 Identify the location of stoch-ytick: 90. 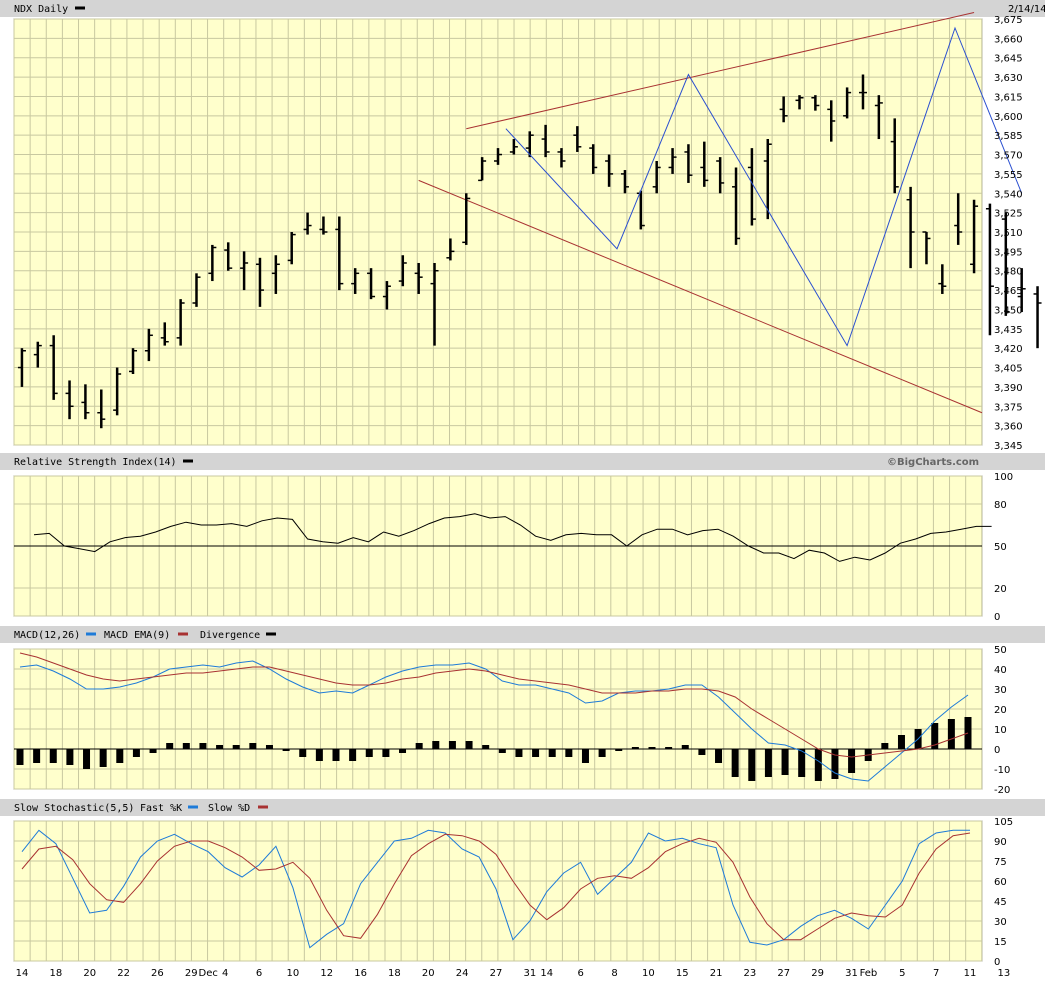
(1000, 842).